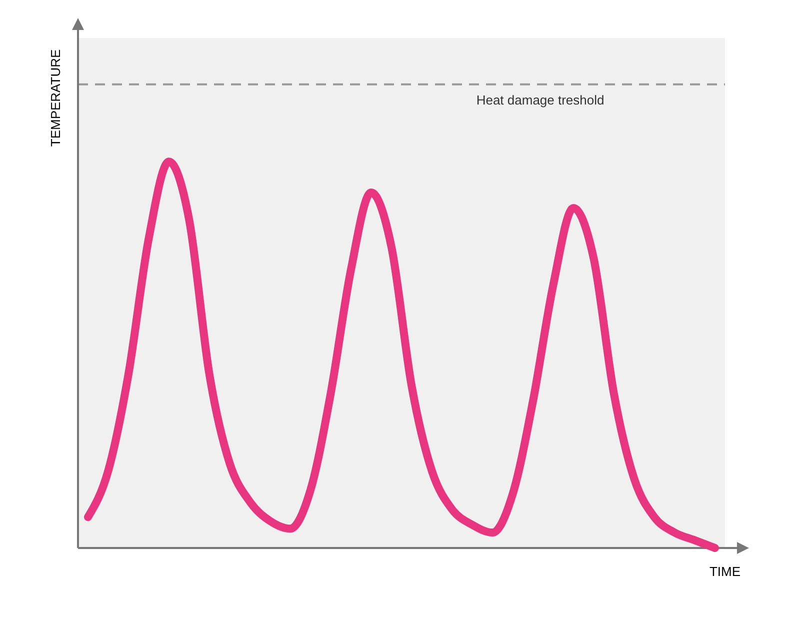 The image size is (793, 617). What do you see at coordinates (725, 571) in the screenshot?
I see `x-axis-title: TIME` at bounding box center [725, 571].